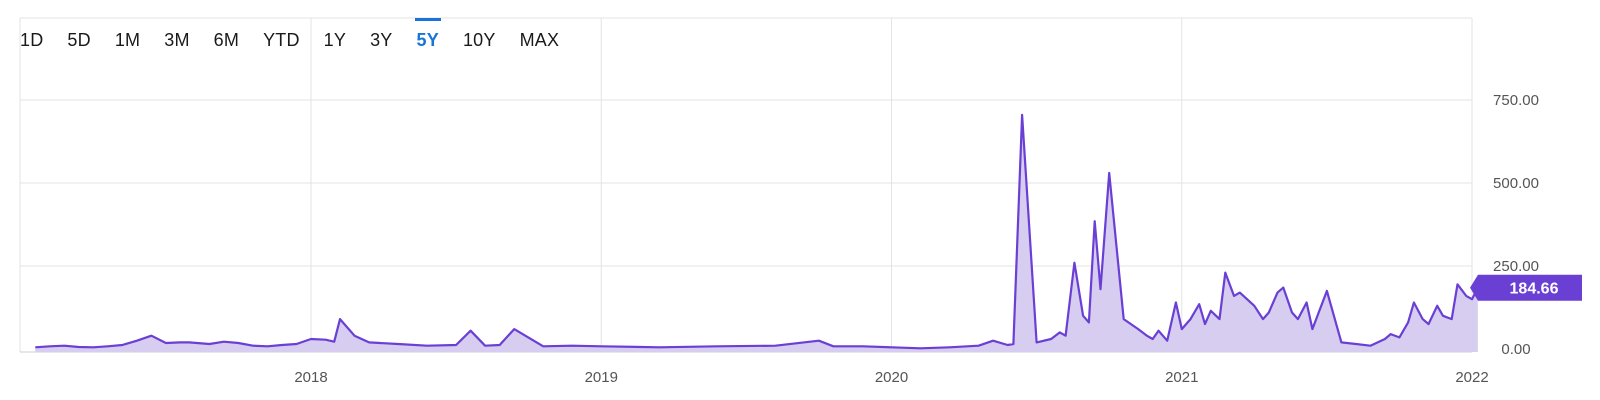 This screenshot has height=400, width=1600. Describe the element at coordinates (1516, 183) in the screenshot. I see `y-tick-label: 500.00` at that location.